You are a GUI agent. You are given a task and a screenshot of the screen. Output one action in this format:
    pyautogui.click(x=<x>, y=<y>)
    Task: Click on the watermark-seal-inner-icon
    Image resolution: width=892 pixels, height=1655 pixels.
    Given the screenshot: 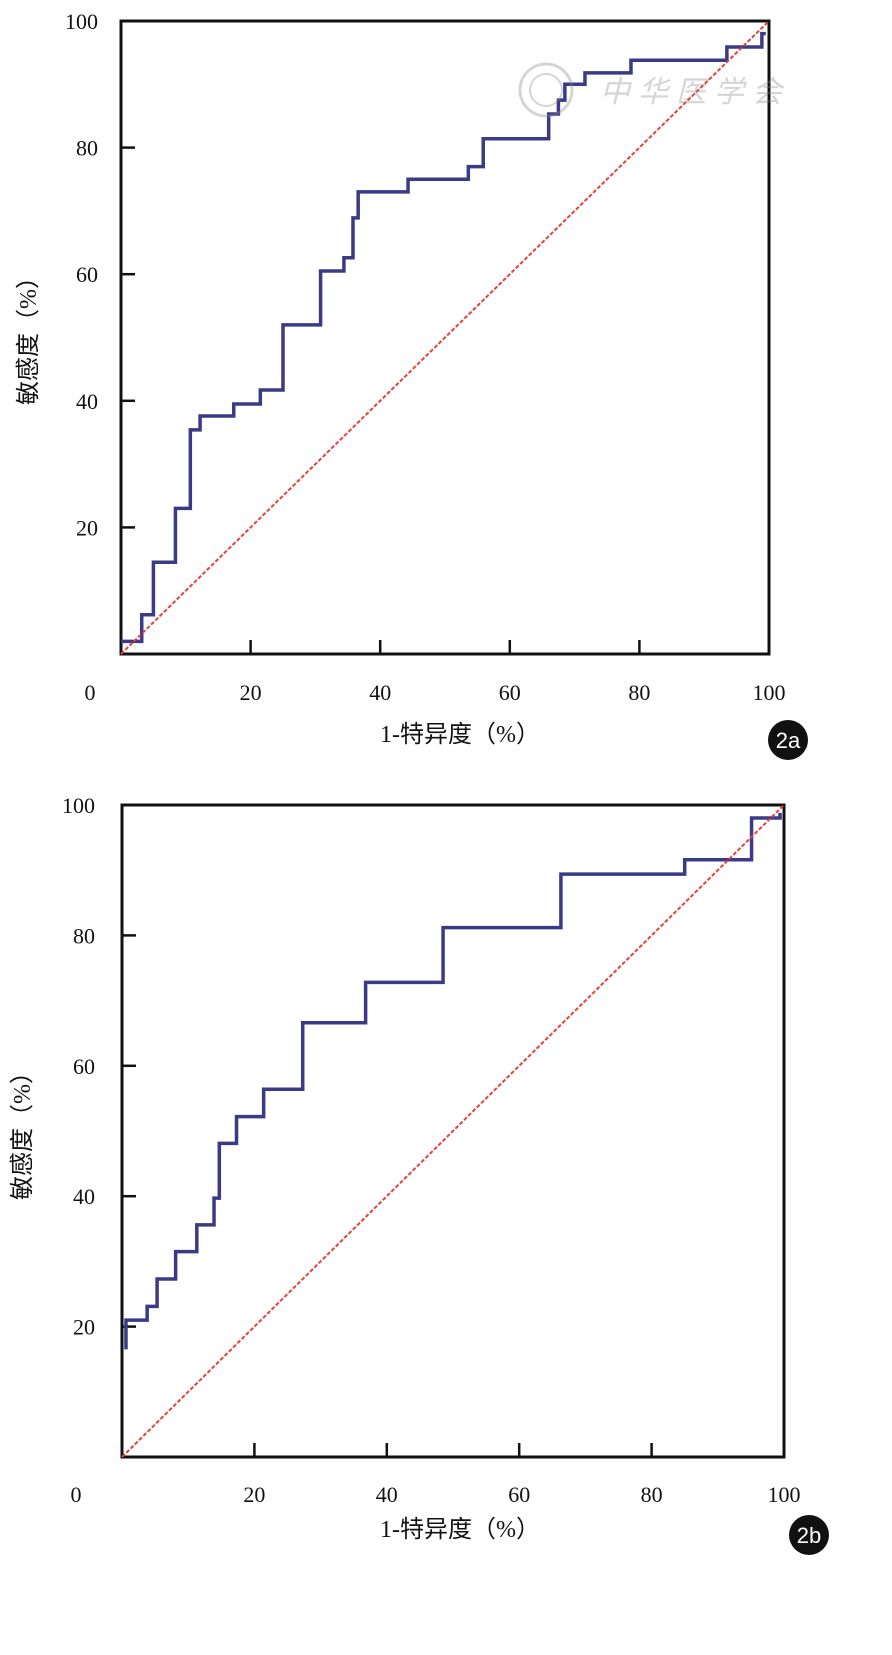 What is the action you would take?
    pyautogui.click(x=546, y=90)
    